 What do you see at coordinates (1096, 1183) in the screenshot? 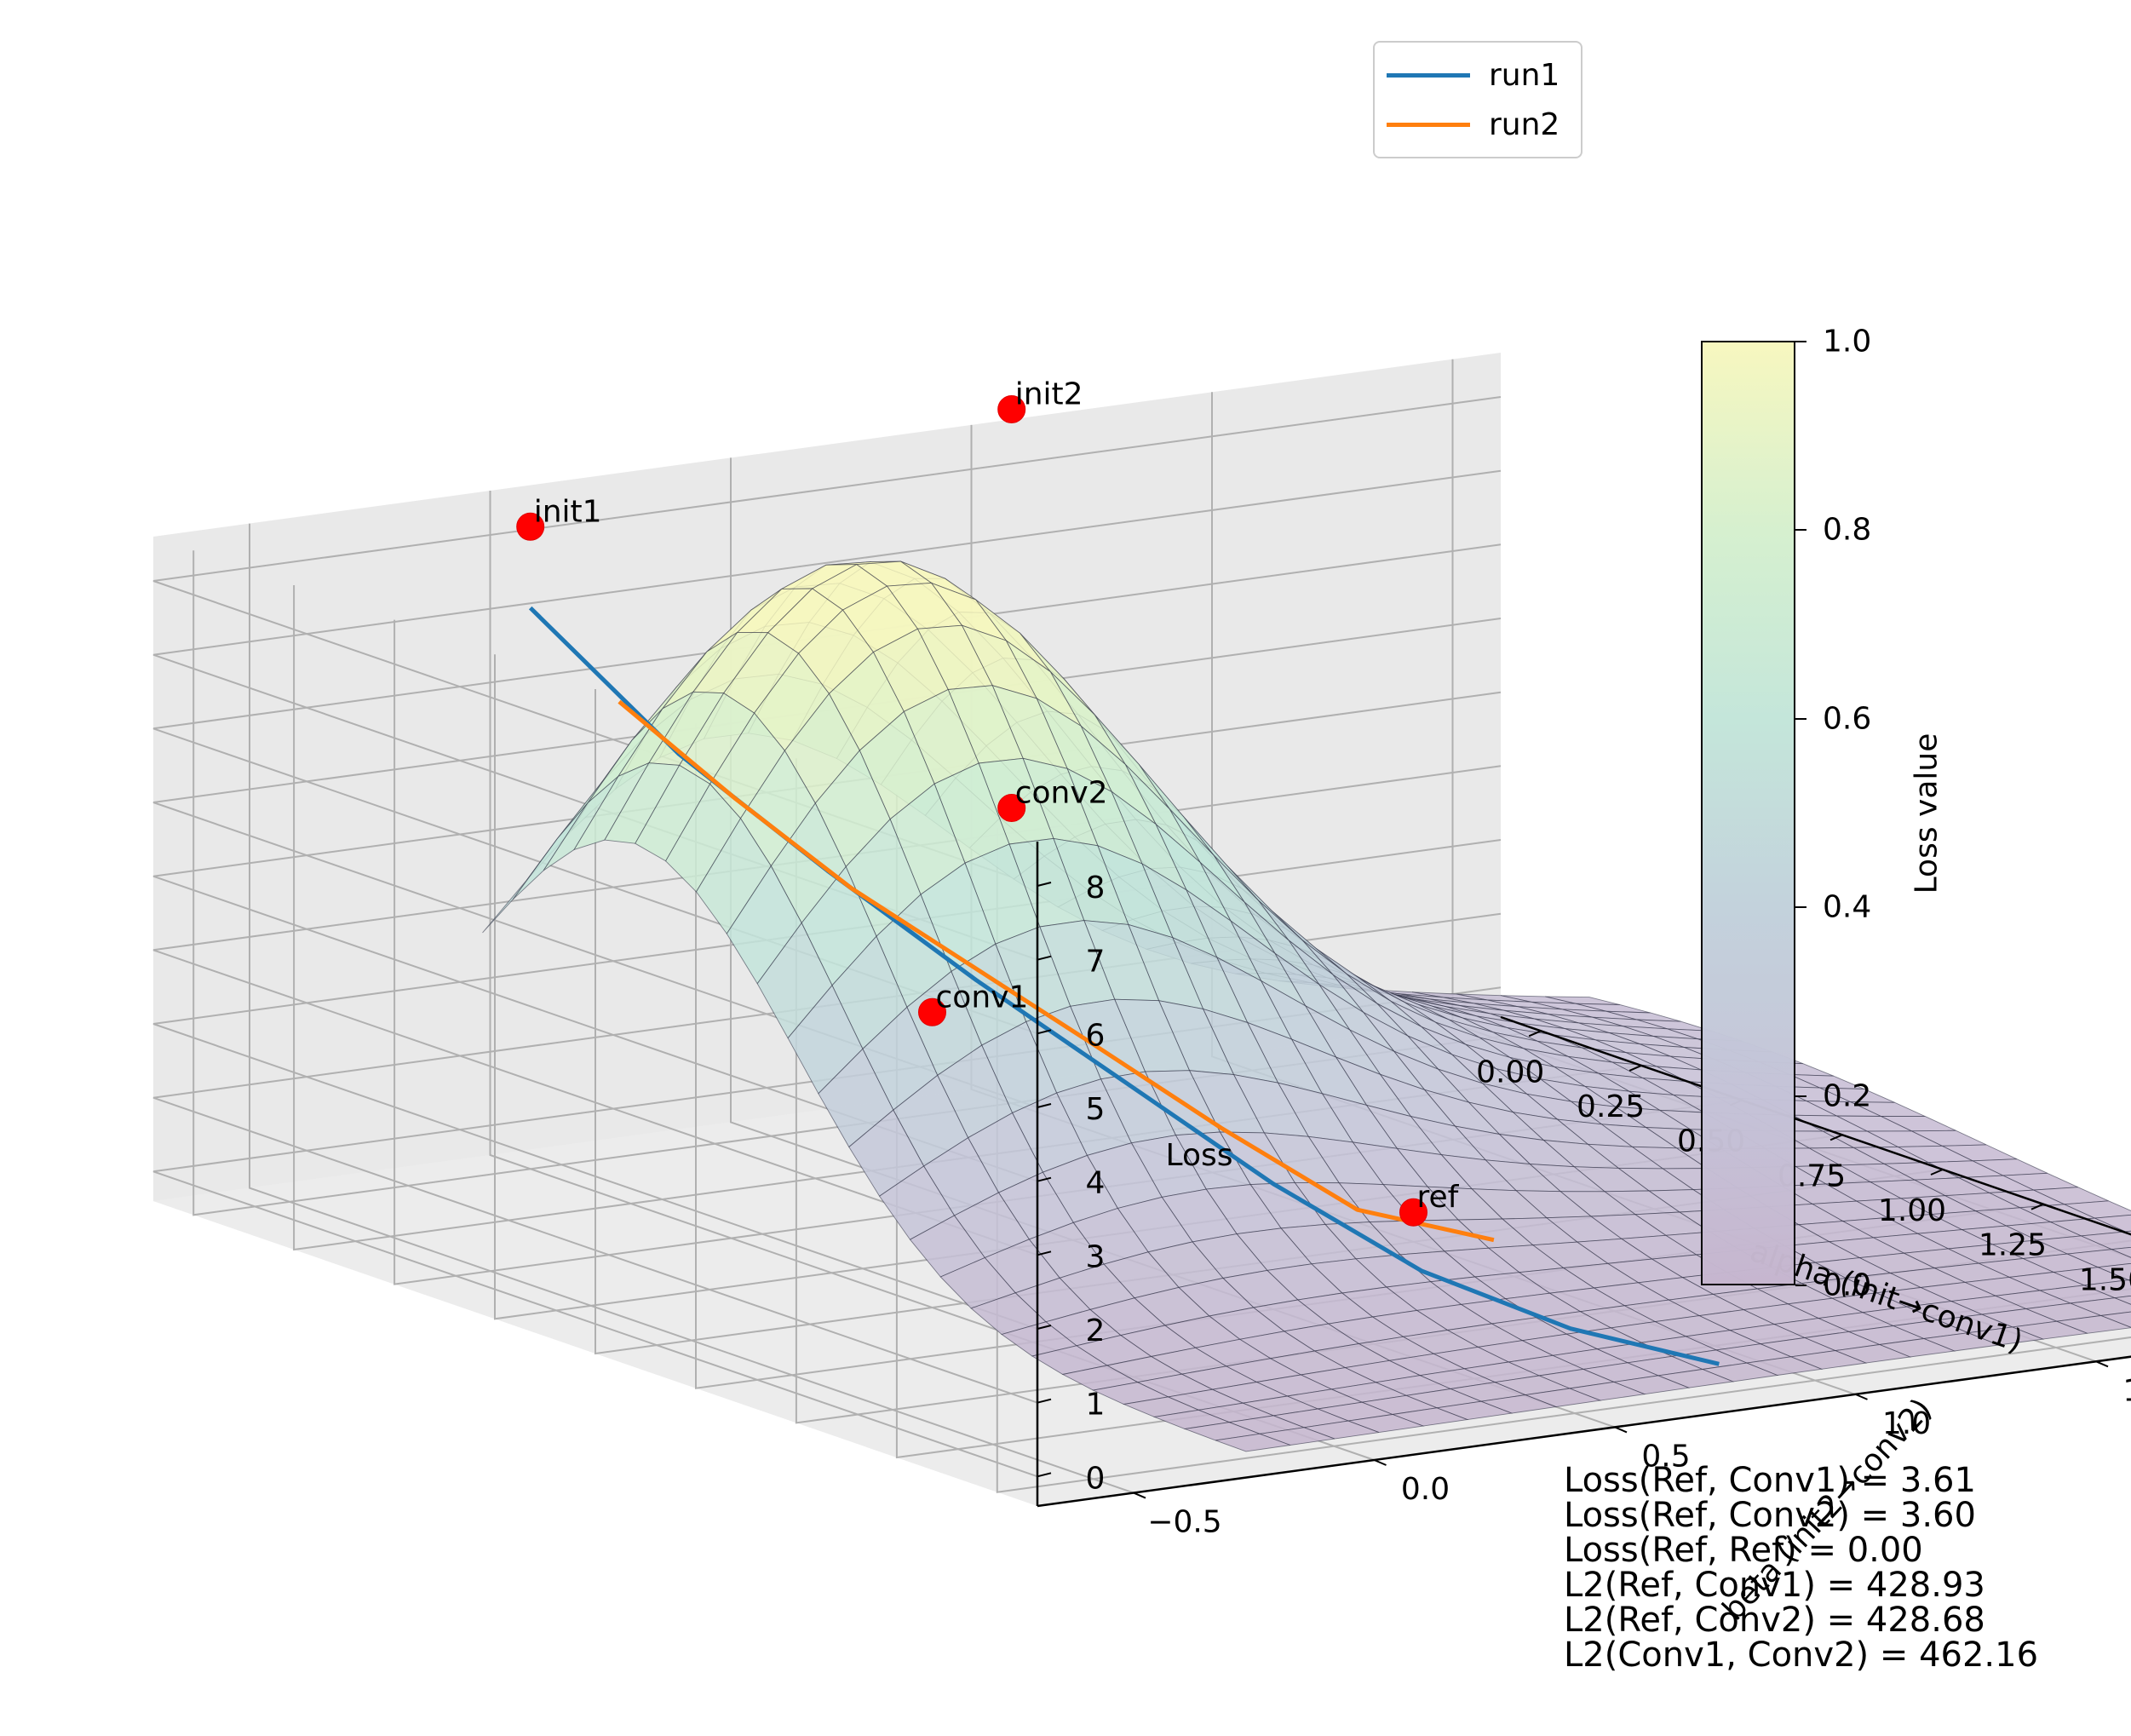
I see `z-tick-label: 4` at bounding box center [1096, 1183].